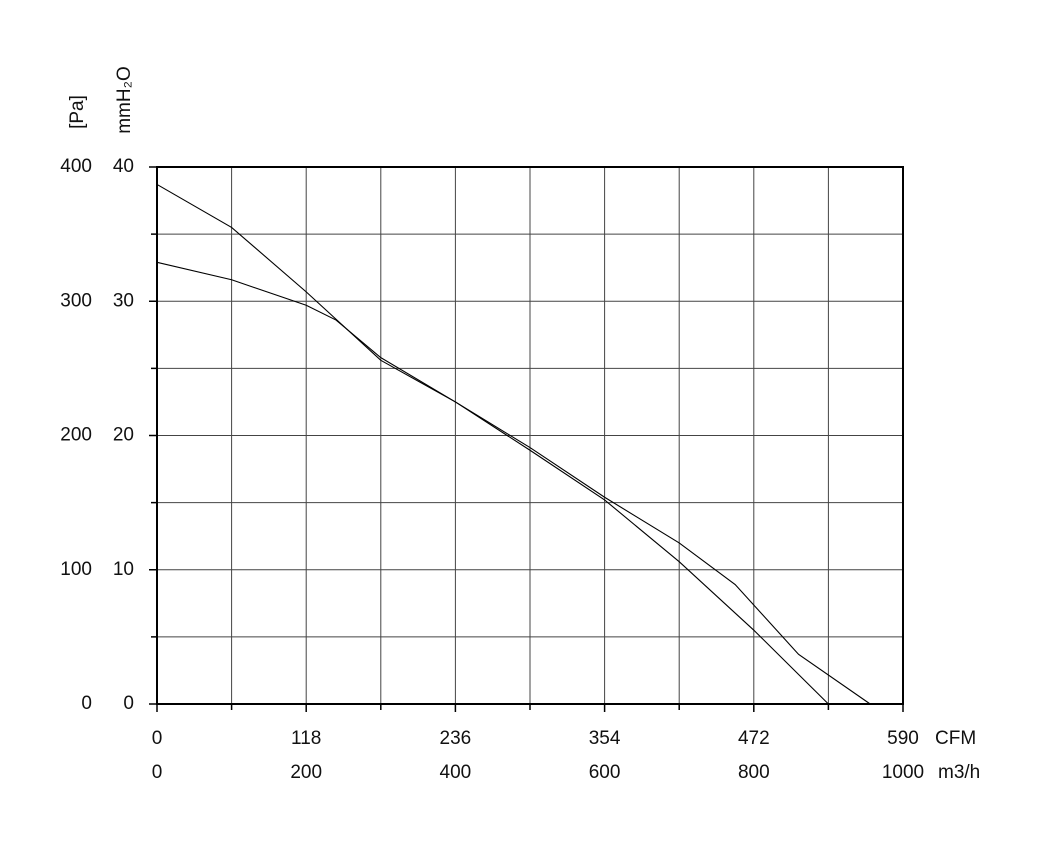  Describe the element at coordinates (456, 772) in the screenshot. I see `x-tick-label: 400` at that location.